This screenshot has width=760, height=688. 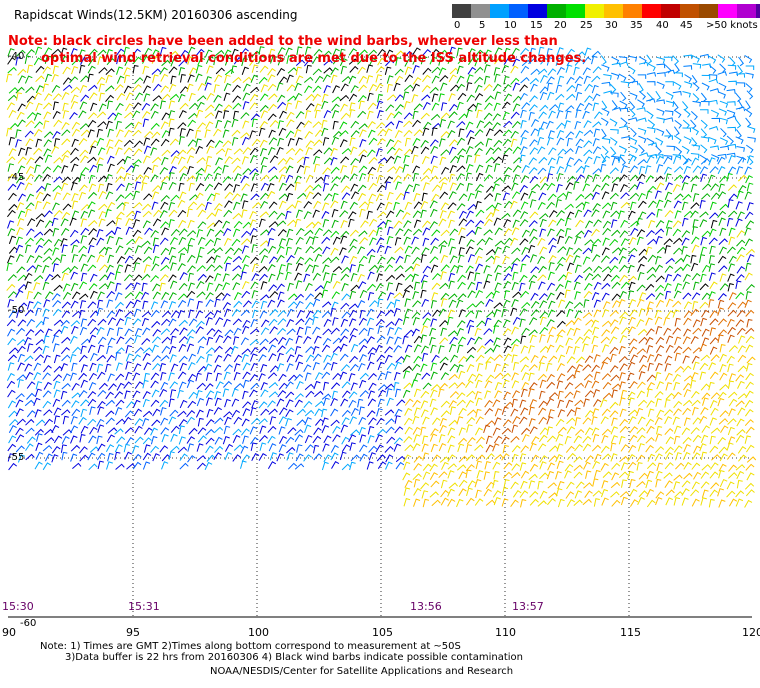 I want to click on legend-swatch, so click(x=480, y=11).